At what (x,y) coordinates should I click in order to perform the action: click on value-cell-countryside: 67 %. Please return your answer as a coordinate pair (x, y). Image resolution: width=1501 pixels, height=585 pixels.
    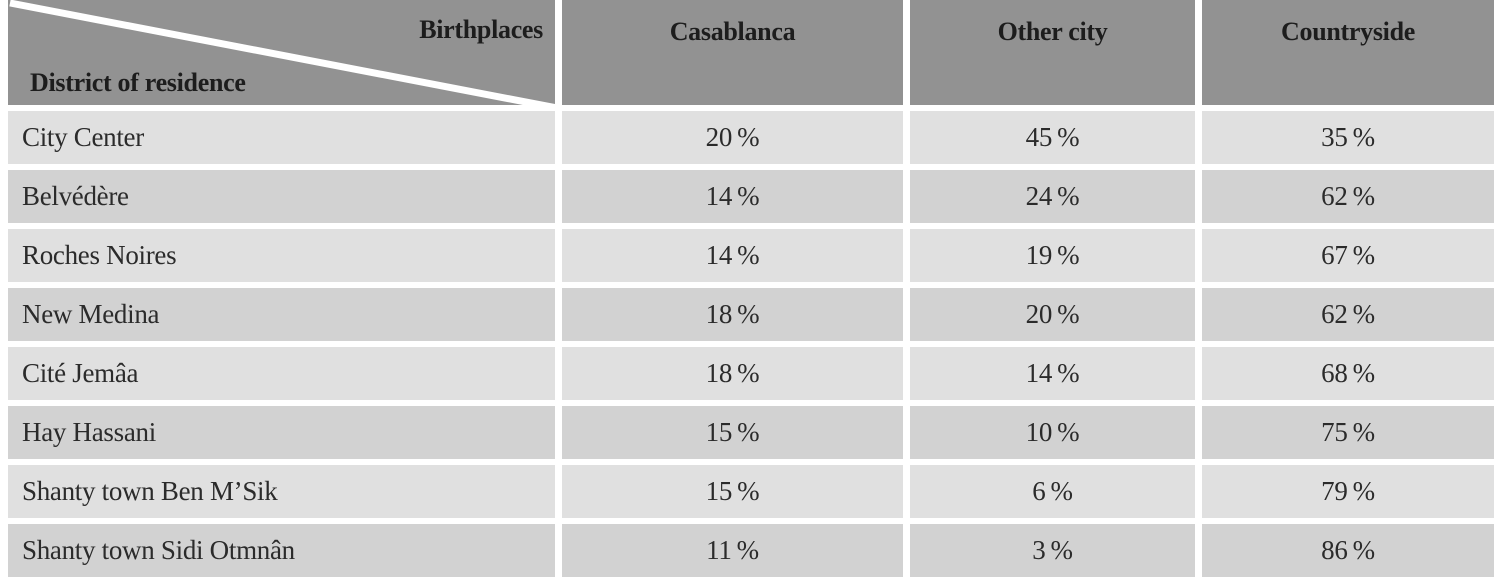
    Looking at the image, I should click on (1348, 255).